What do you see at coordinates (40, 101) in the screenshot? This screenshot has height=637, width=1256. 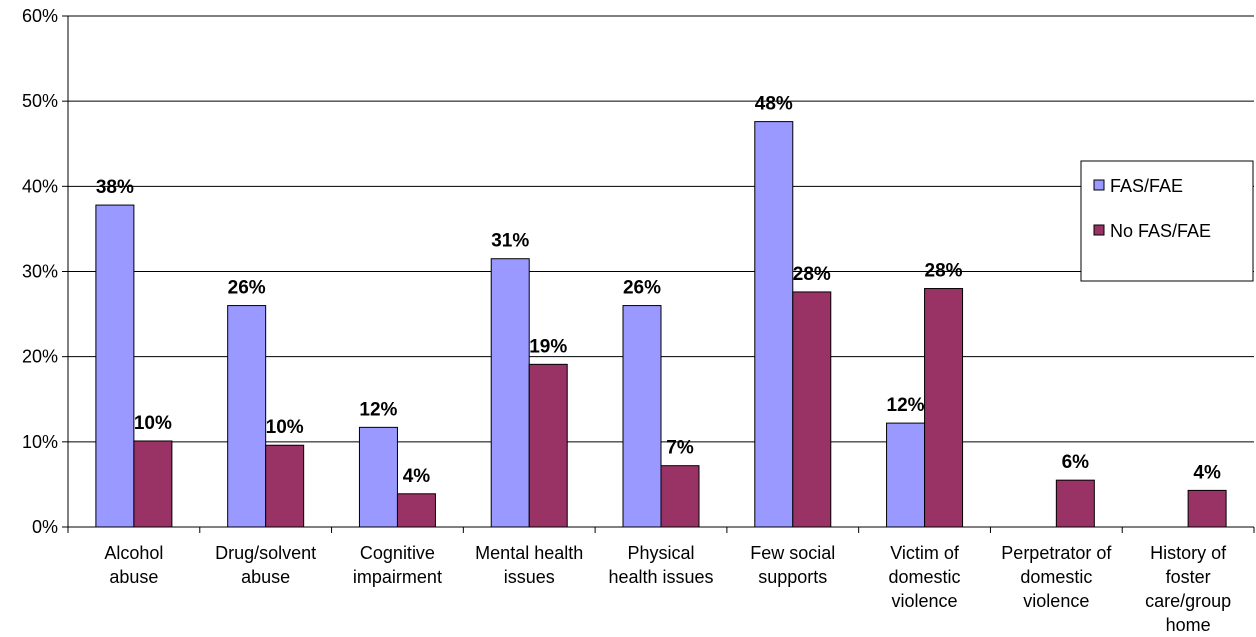 I see `y-tick-label: 50%` at bounding box center [40, 101].